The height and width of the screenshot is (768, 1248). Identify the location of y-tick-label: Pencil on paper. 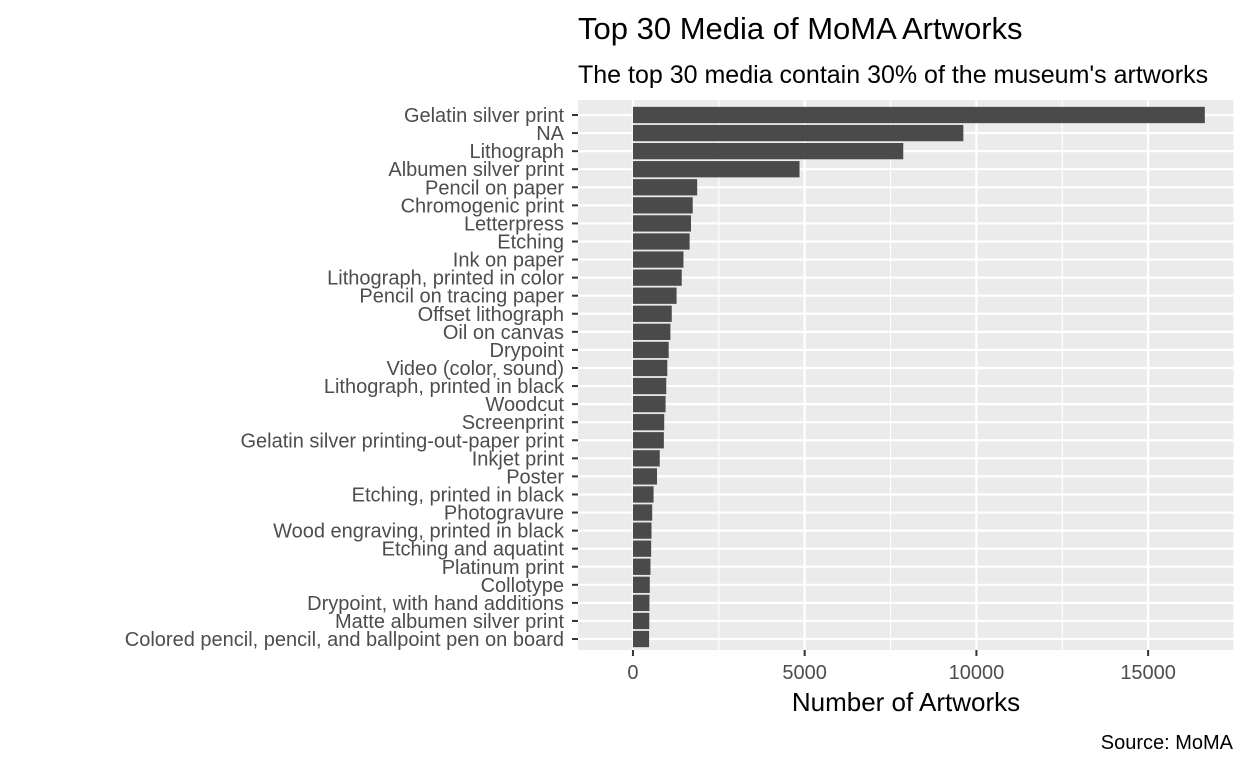
(494, 188).